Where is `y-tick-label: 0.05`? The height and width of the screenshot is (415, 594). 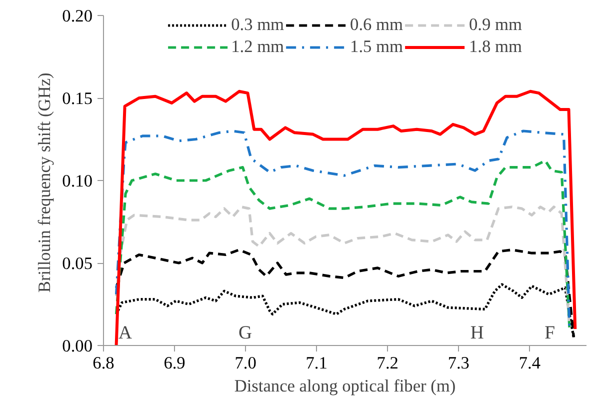
y-tick-label: 0.05 is located at coordinates (77, 263).